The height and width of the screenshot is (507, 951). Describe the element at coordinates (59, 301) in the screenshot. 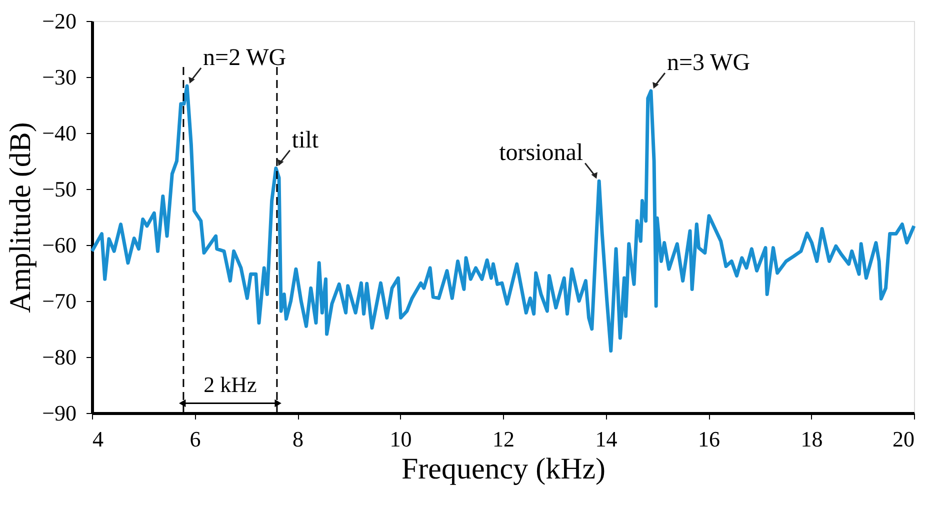

I see `y-tick-label: −70` at that location.